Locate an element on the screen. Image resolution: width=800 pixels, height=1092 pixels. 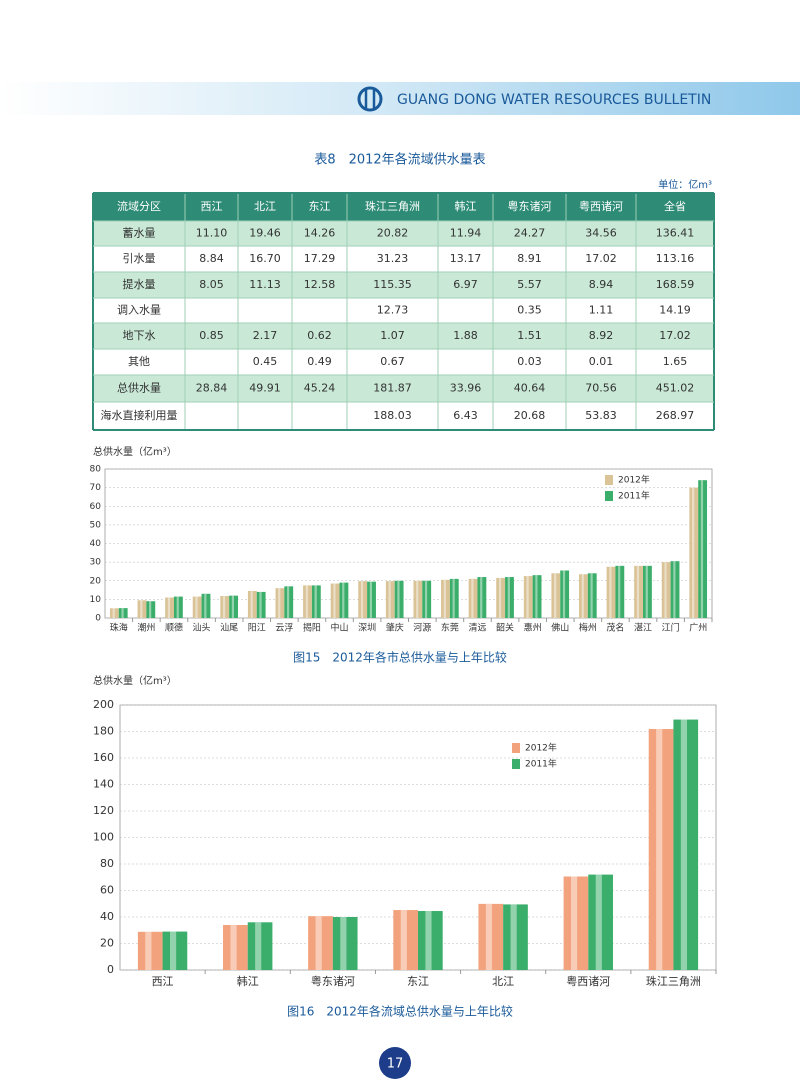
y-tick-label: 0 is located at coordinates (110, 969).